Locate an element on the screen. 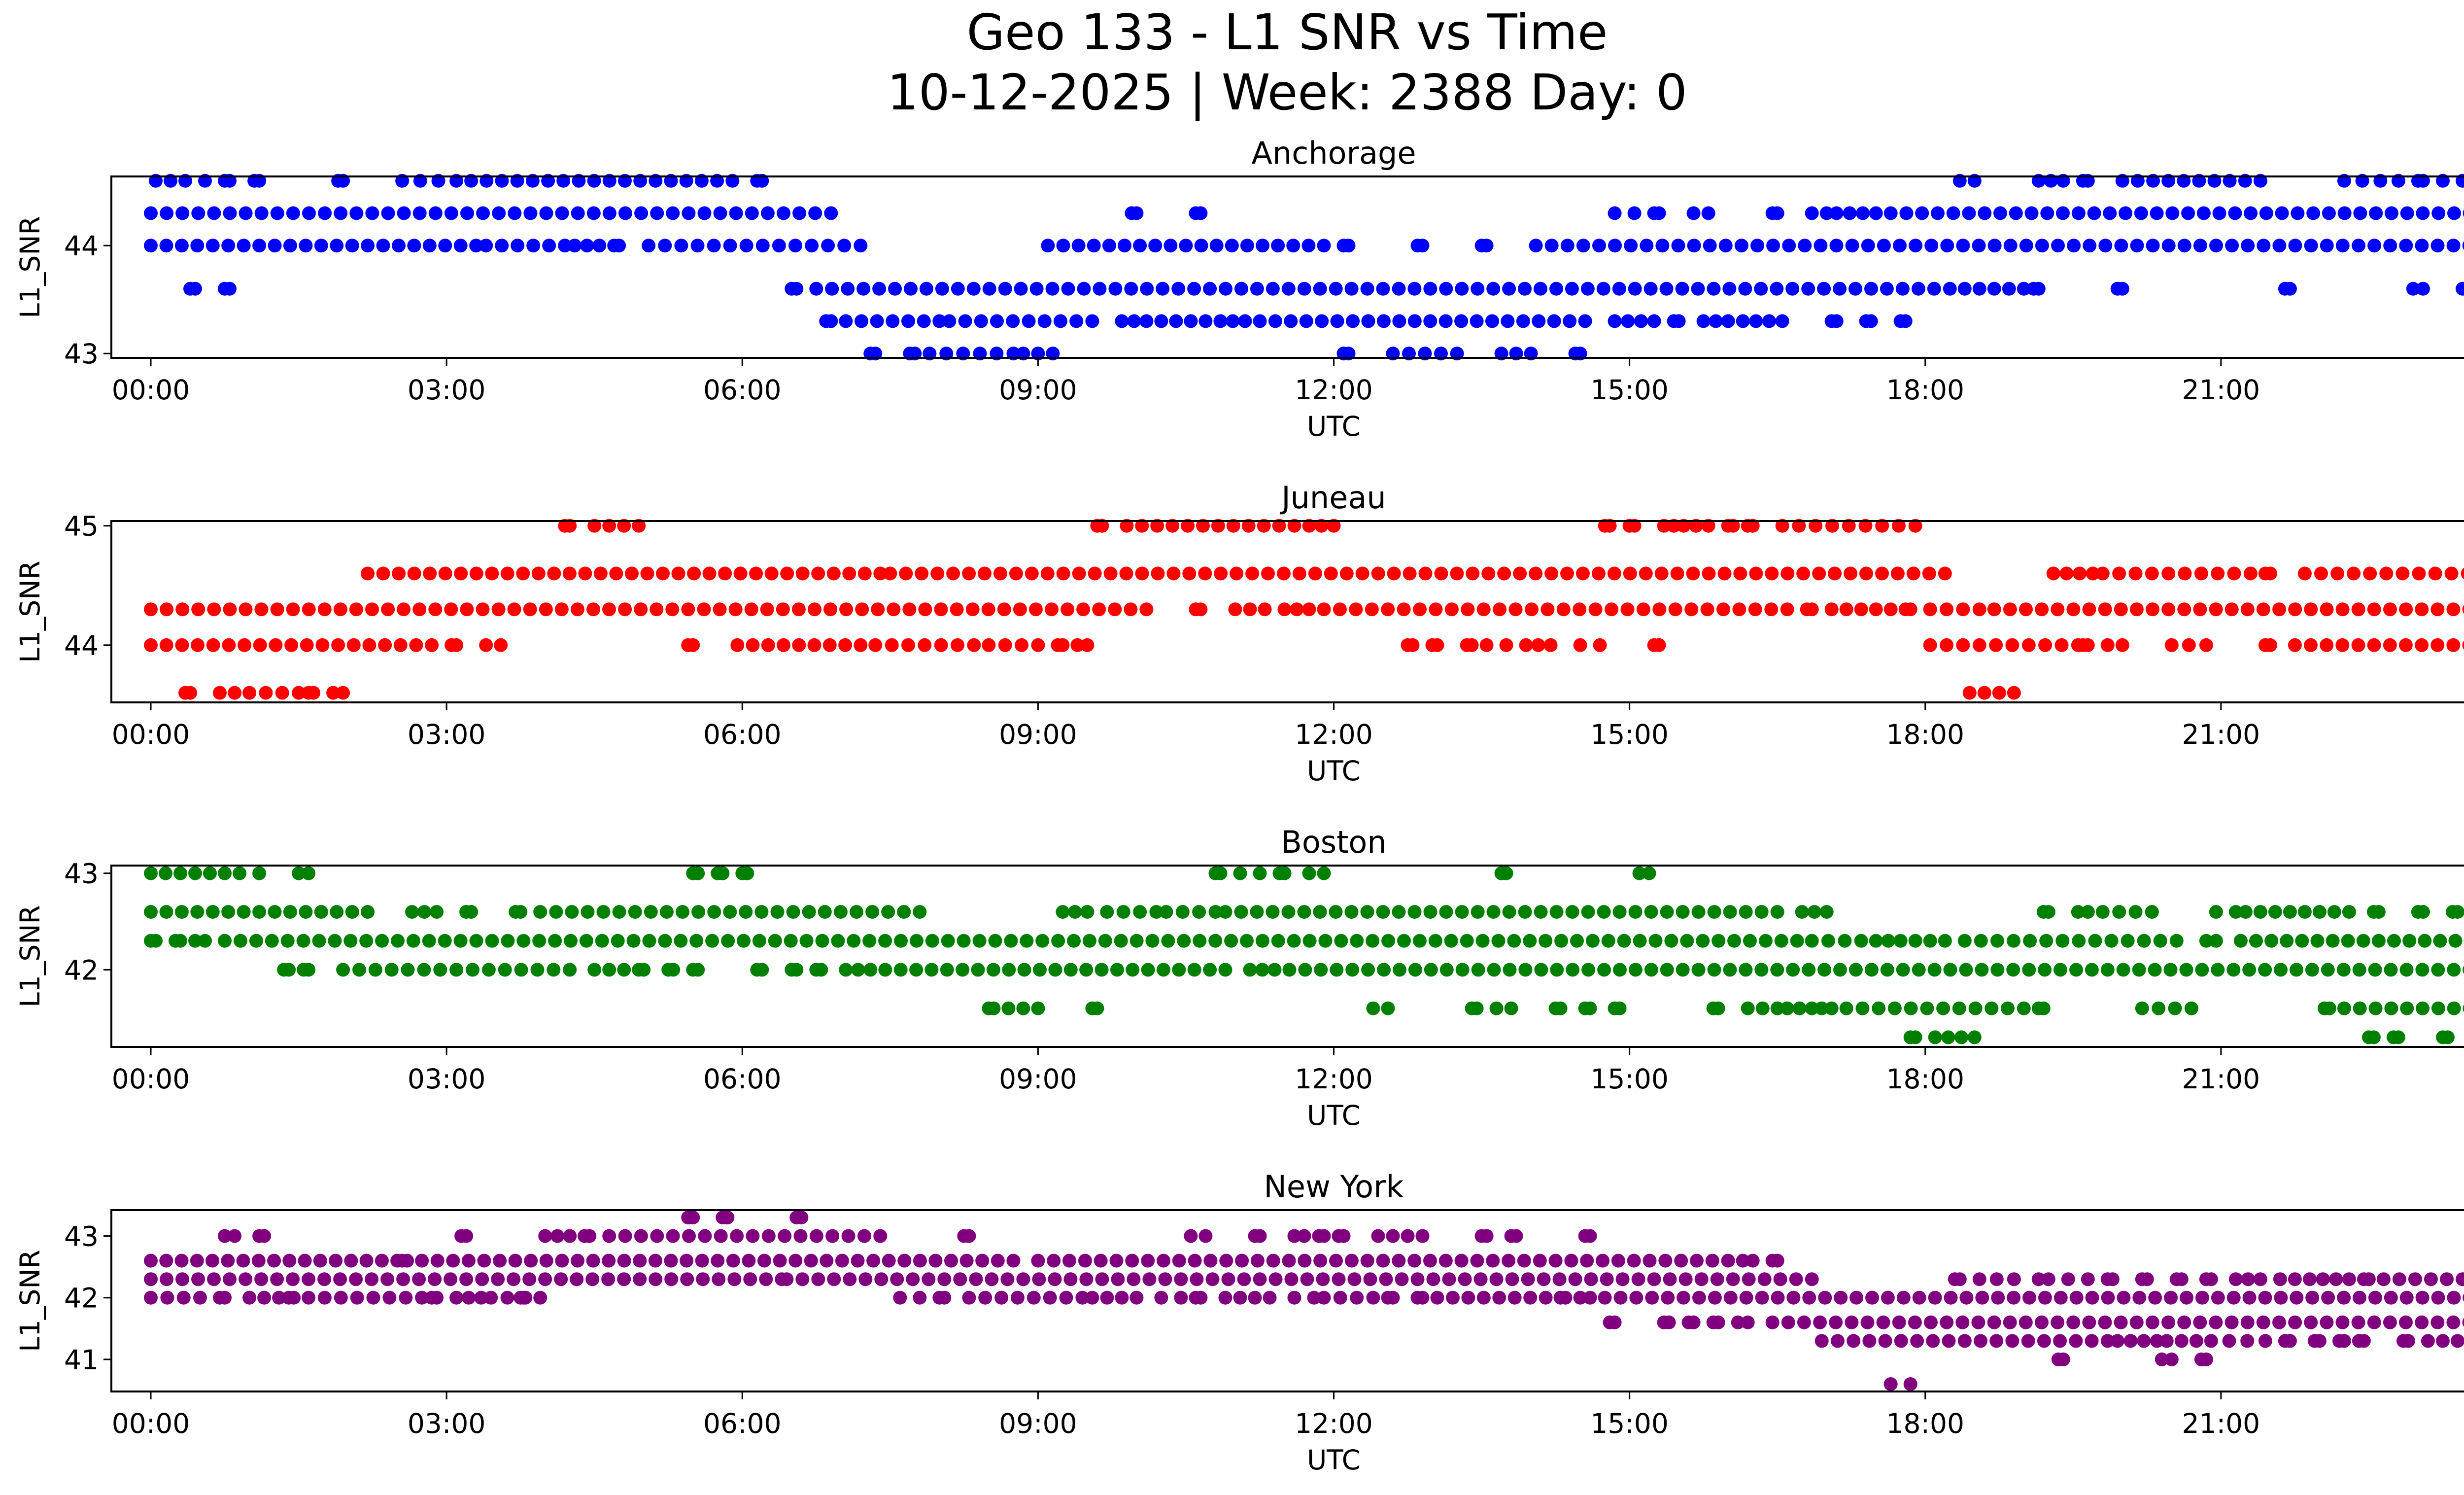 The width and height of the screenshot is (2464, 1495). x-tick-label: 15:00 is located at coordinates (1629, 1423).